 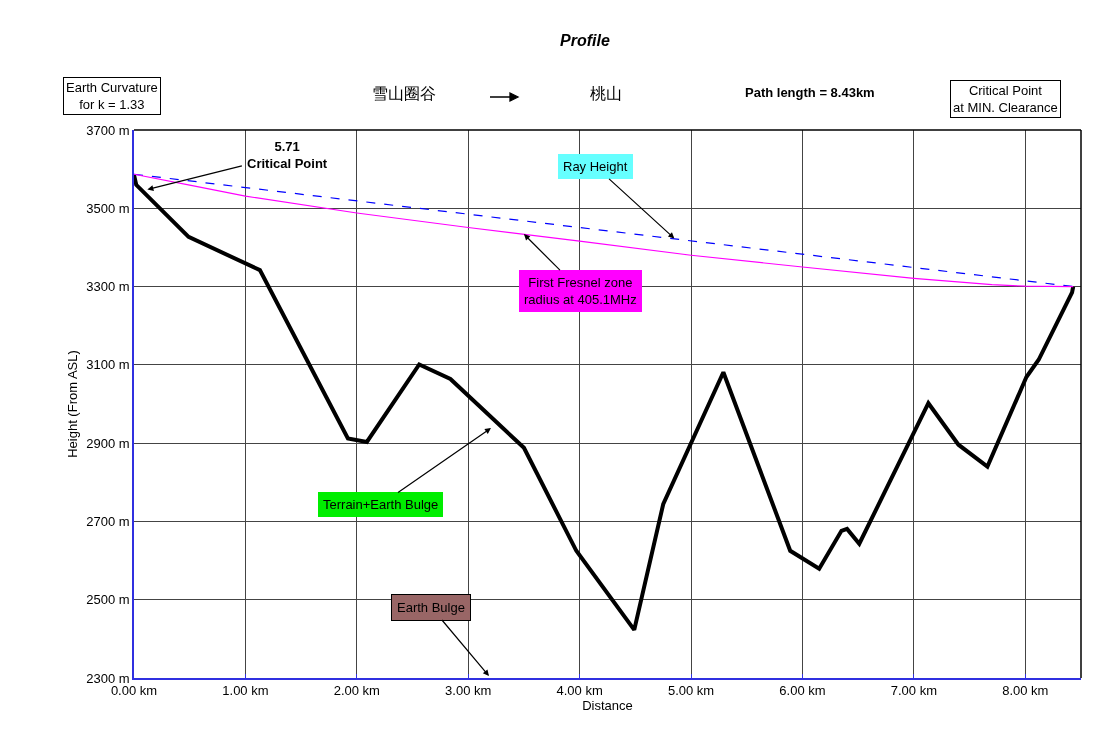 What do you see at coordinates (245, 691) in the screenshot?
I see `x-tick-label: 1.00 km` at bounding box center [245, 691].